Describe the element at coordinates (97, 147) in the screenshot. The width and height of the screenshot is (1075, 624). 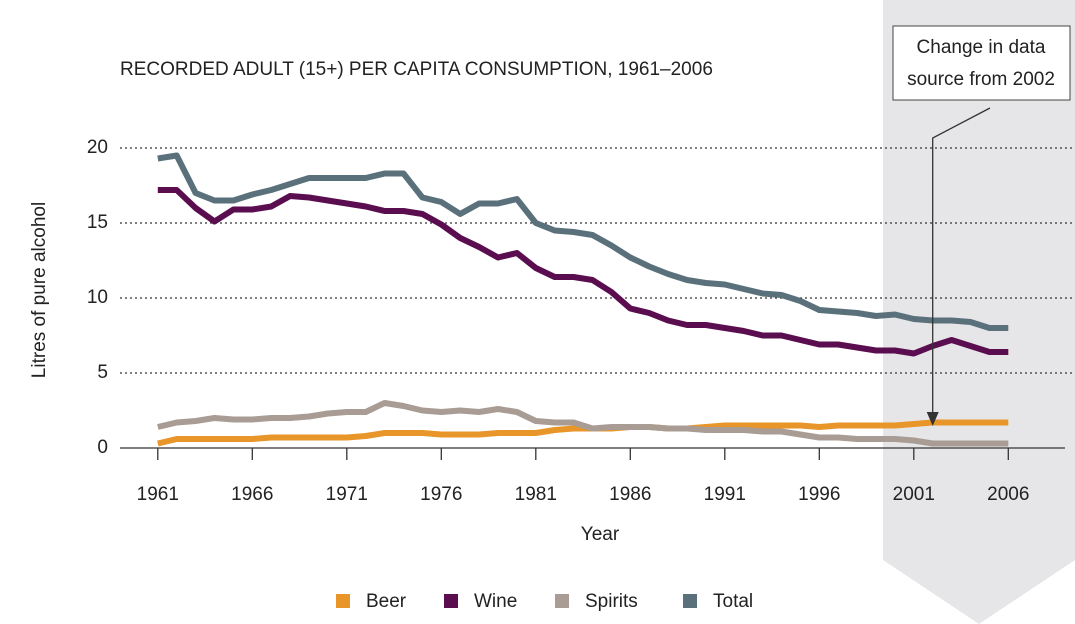
I see `y-tick-label: 20` at that location.